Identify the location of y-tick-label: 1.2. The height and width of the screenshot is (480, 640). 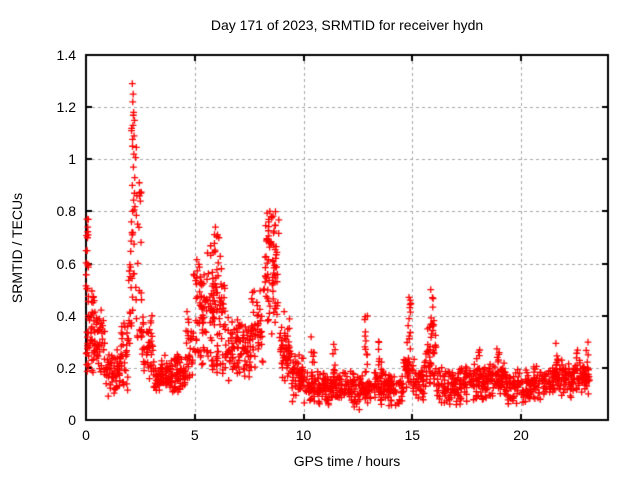
(66, 107).